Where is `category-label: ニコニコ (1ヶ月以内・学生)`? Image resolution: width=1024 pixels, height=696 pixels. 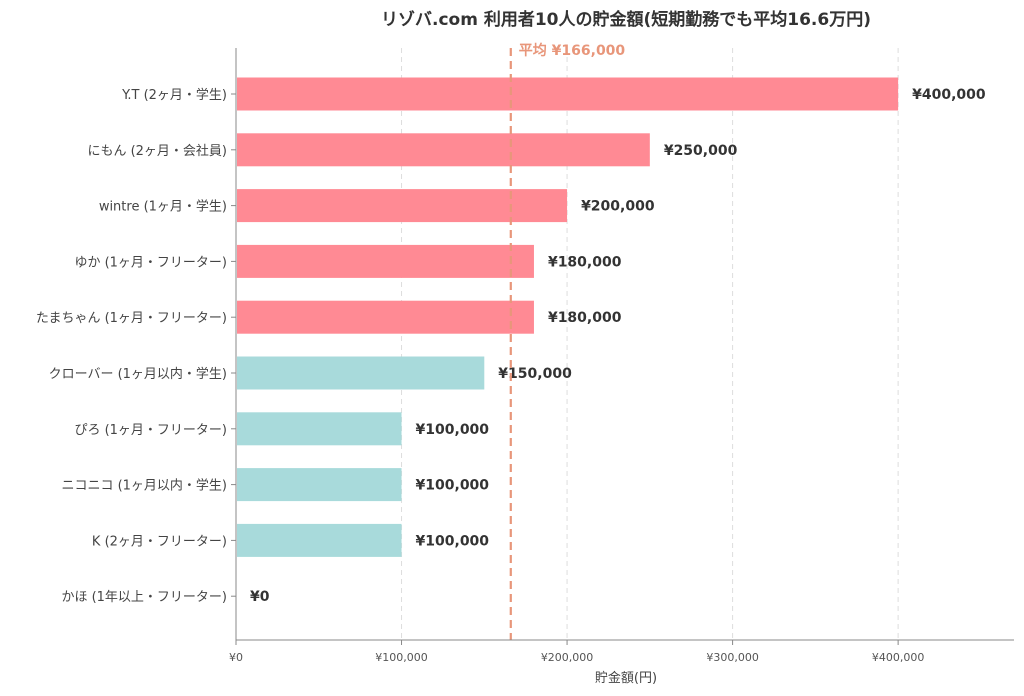 category-label: ニコニコ (1ヶ月以内・学生) is located at coordinates (144, 486).